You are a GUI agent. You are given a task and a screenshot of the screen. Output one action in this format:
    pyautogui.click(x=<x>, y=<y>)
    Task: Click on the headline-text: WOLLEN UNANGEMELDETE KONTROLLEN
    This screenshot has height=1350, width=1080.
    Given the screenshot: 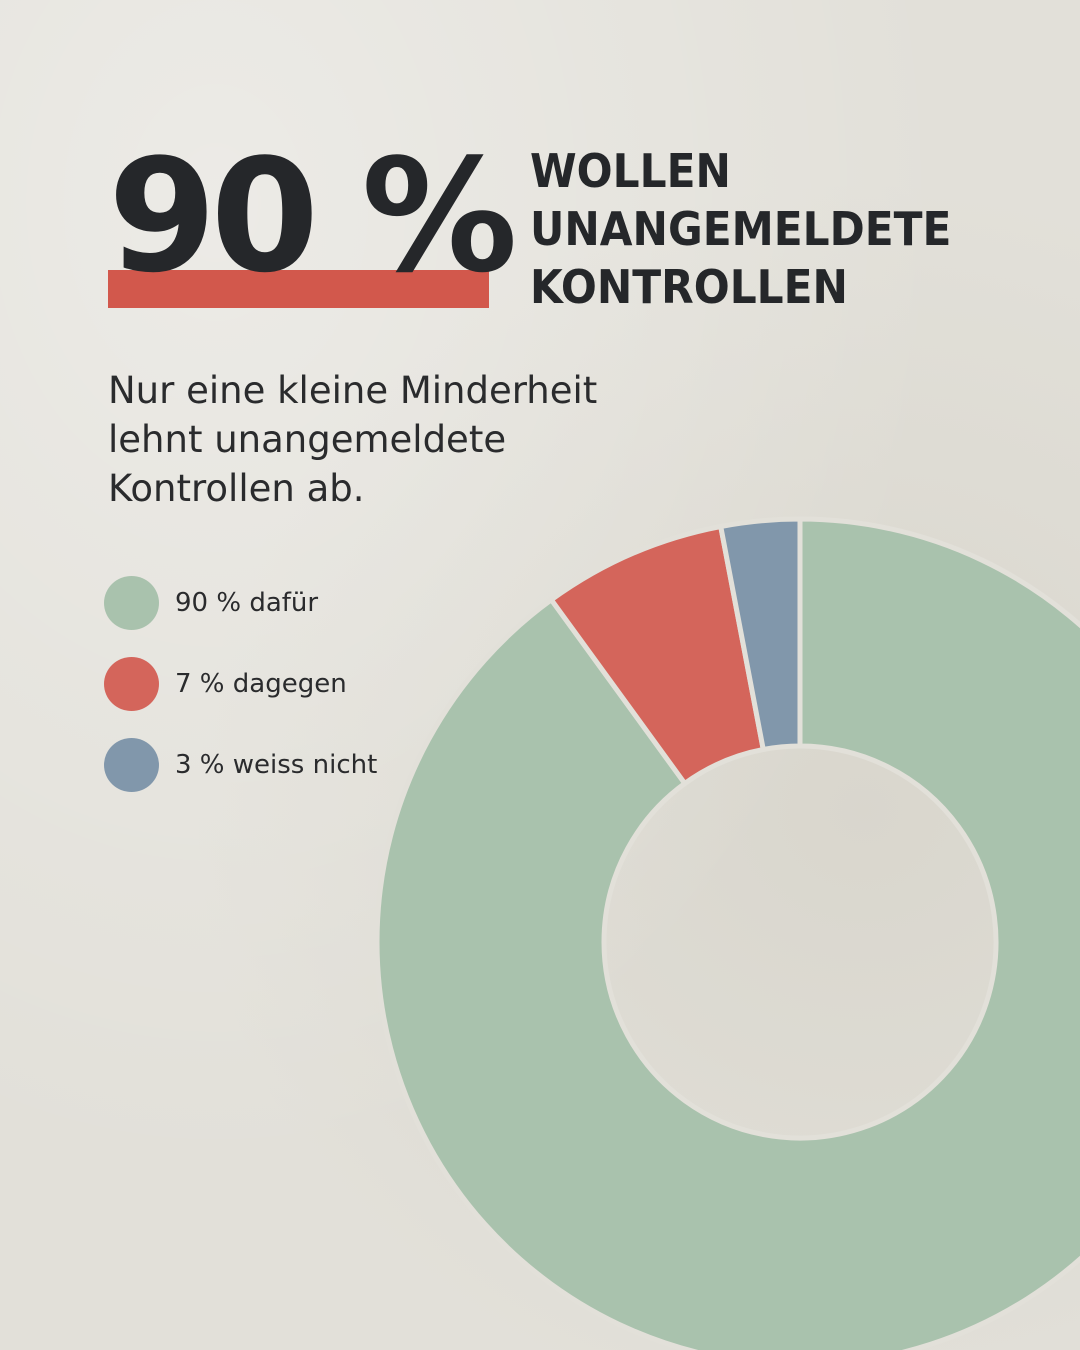 What is the action you would take?
    pyautogui.click(x=740, y=229)
    